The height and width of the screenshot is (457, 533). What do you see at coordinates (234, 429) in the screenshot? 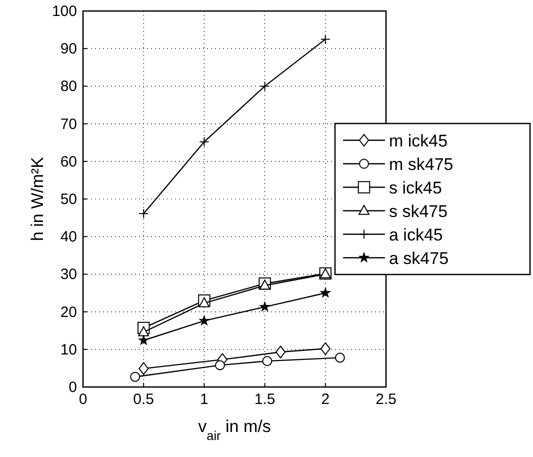
I see `x-axis-title: v$_{air}$ in m/s` at bounding box center [234, 429].